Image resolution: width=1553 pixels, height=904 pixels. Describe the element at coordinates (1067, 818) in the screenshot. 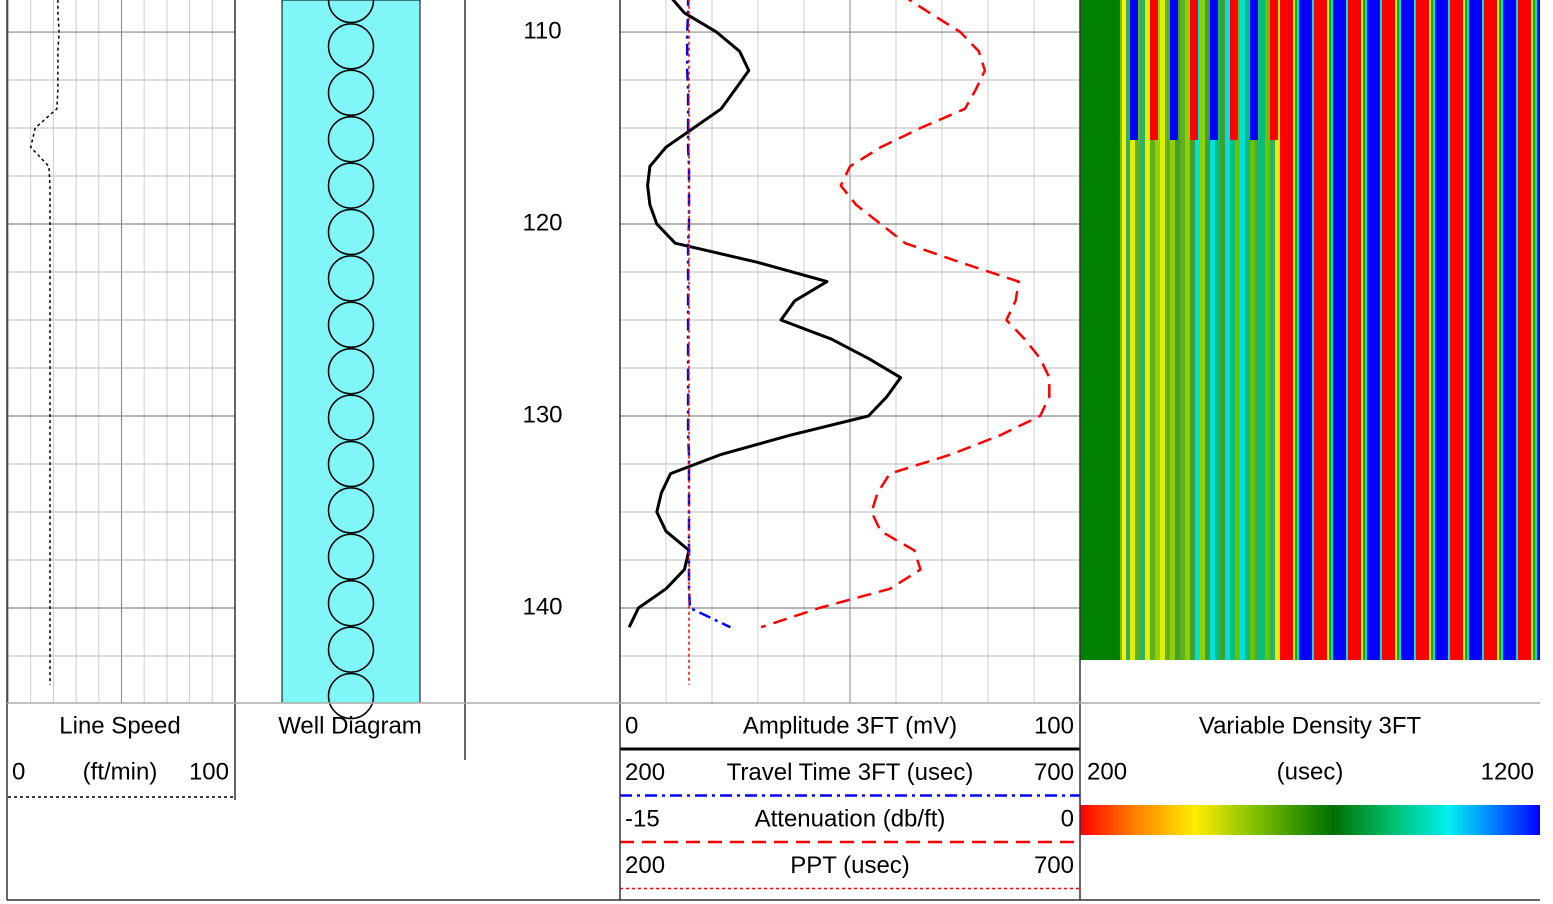

I see `scale-max: 0` at that location.